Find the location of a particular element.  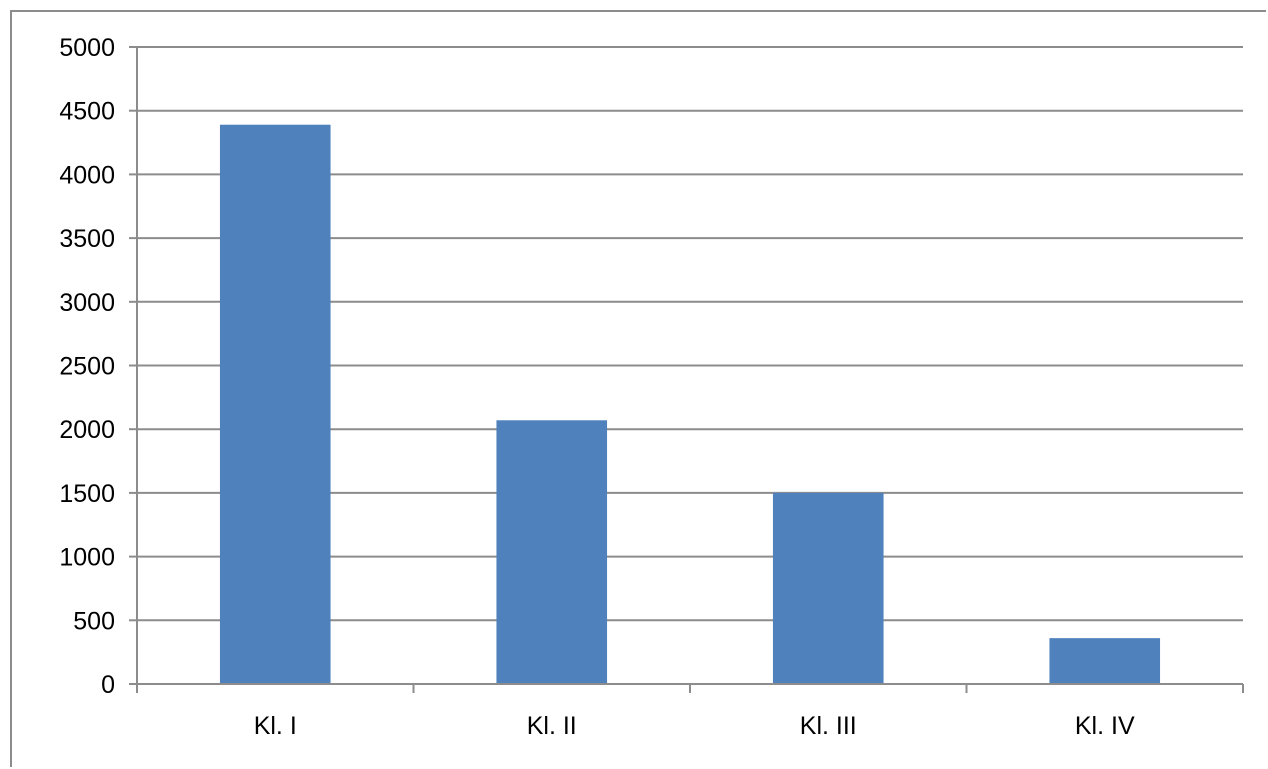

y-tick-label: 1500 is located at coordinates (87, 494).